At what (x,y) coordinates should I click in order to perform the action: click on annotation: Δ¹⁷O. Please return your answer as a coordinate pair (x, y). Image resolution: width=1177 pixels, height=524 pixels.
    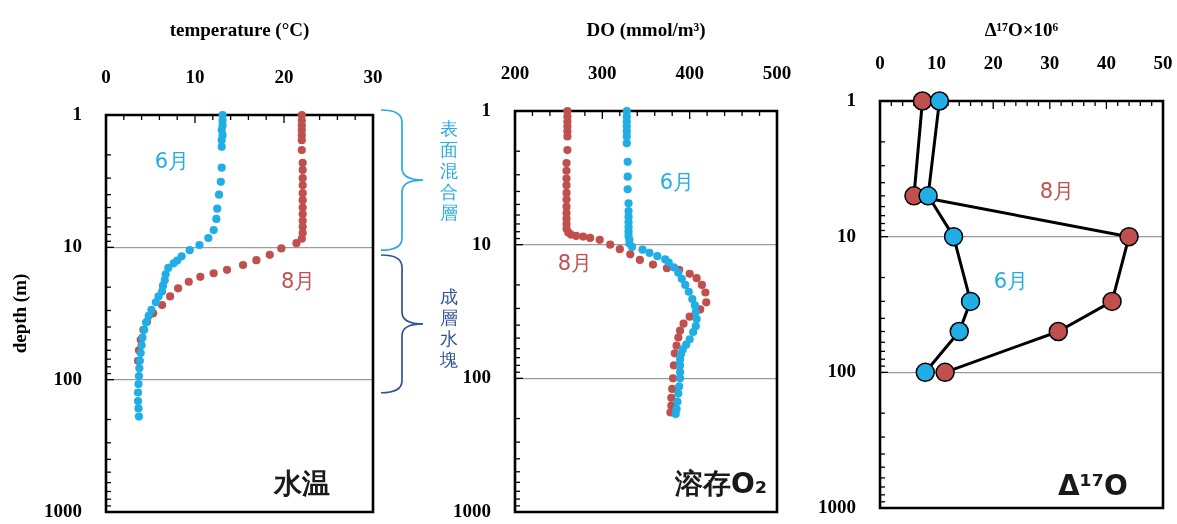
    Looking at the image, I should click on (1092, 485).